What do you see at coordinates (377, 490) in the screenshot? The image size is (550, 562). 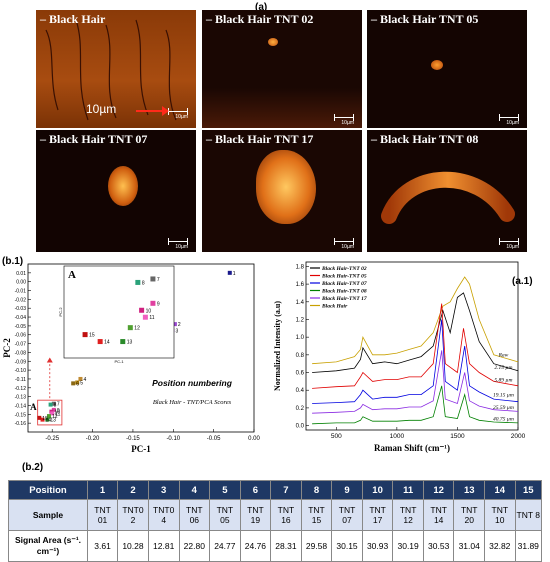 I see `table-cell: 10` at bounding box center [377, 490].